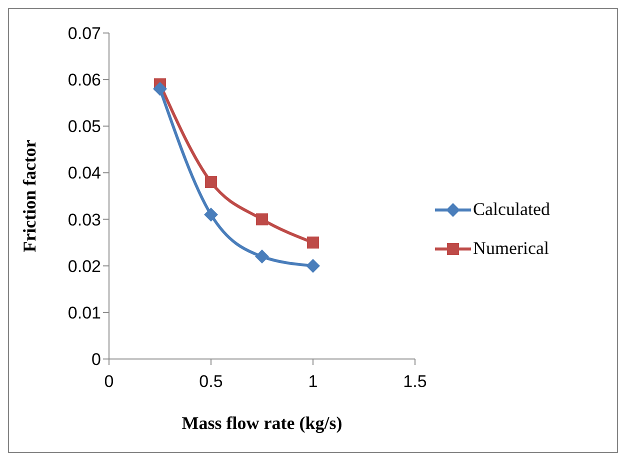 This screenshot has width=628, height=463. What do you see at coordinates (313, 382) in the screenshot?
I see `x-tick-label: 1` at bounding box center [313, 382].